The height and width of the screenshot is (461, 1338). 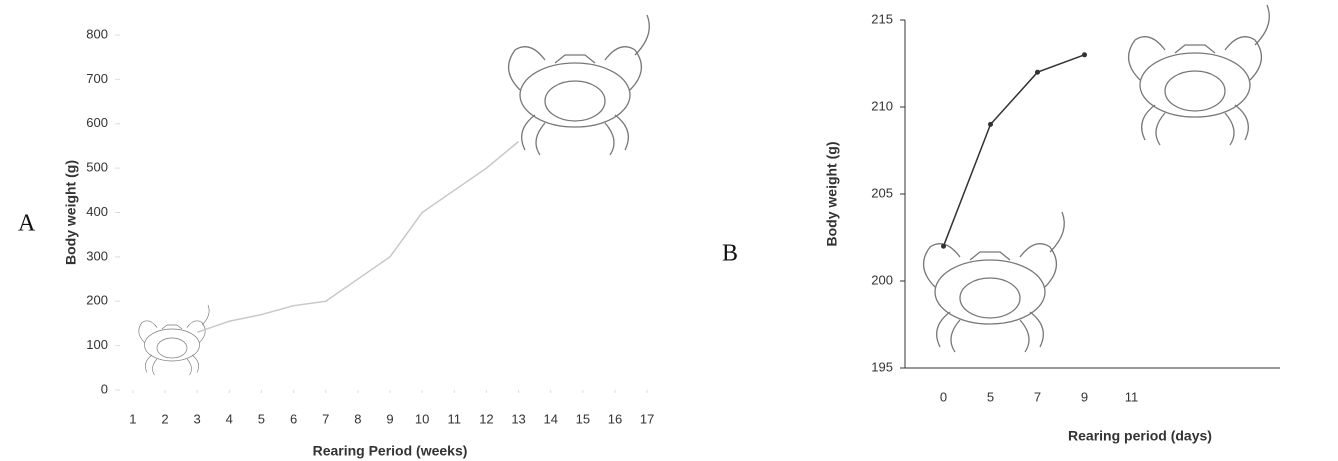 What do you see at coordinates (97, 167) in the screenshot?
I see `y-tick-label: 500` at bounding box center [97, 167].